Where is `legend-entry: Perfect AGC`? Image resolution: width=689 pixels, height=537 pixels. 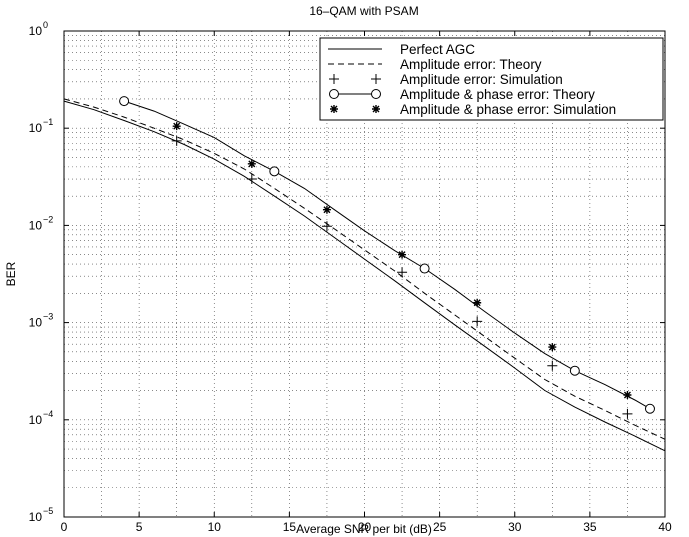
legend-entry: Perfect AGC is located at coordinates (401, 49).